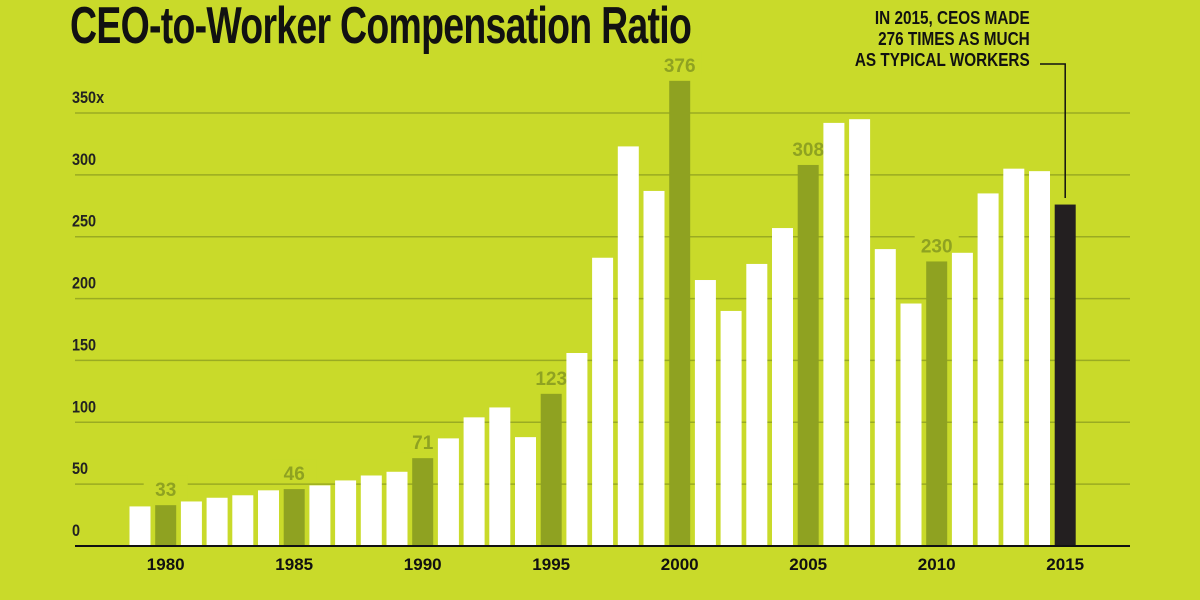  Describe the element at coordinates (834, 334) in the screenshot. I see `bar-2006` at that location.